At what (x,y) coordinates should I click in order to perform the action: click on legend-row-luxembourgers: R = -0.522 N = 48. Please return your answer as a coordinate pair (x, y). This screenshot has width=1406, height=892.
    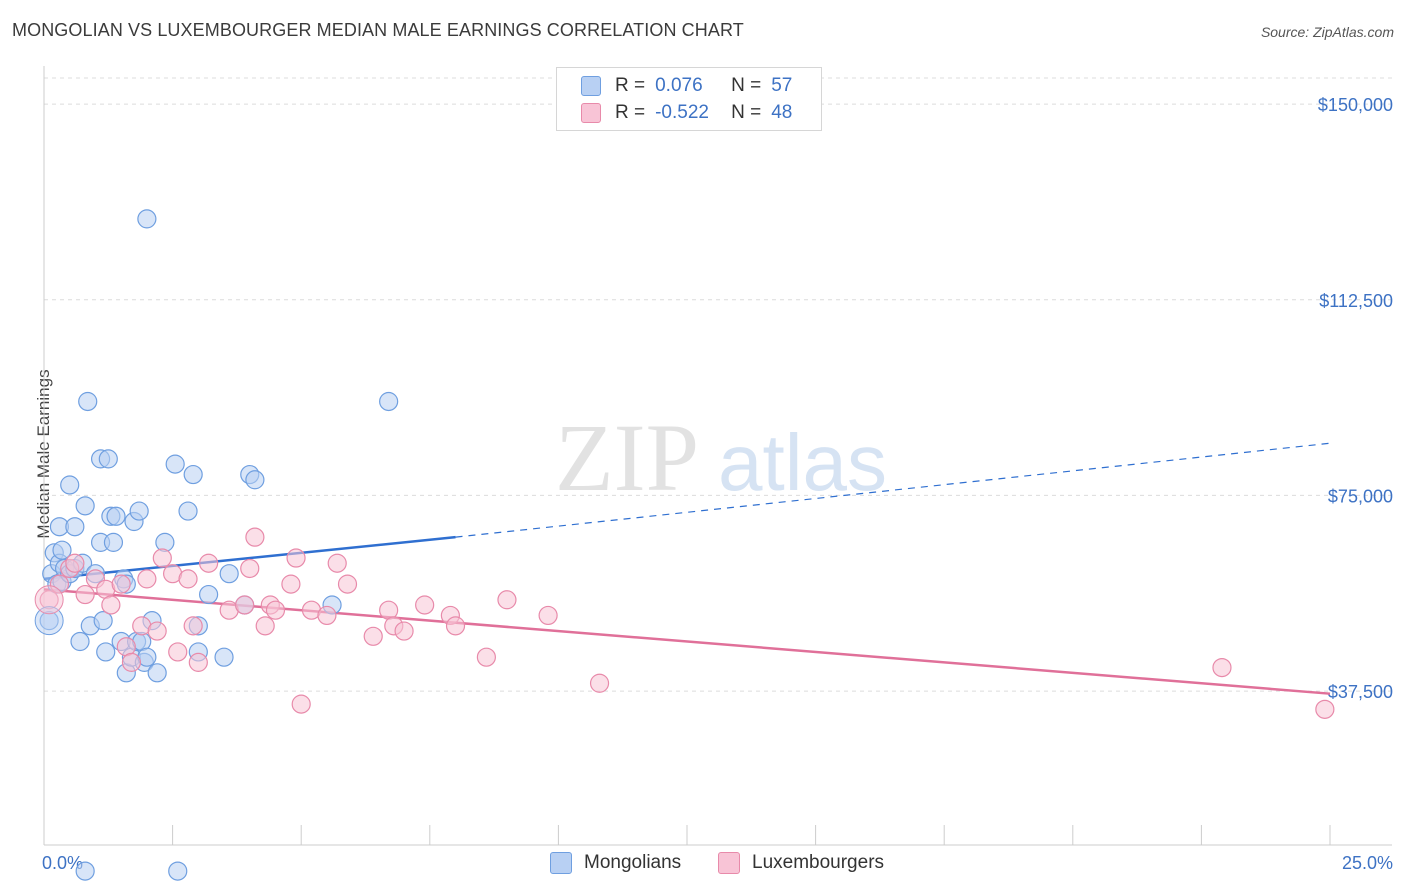
    Looking at the image, I should click on (686, 113).